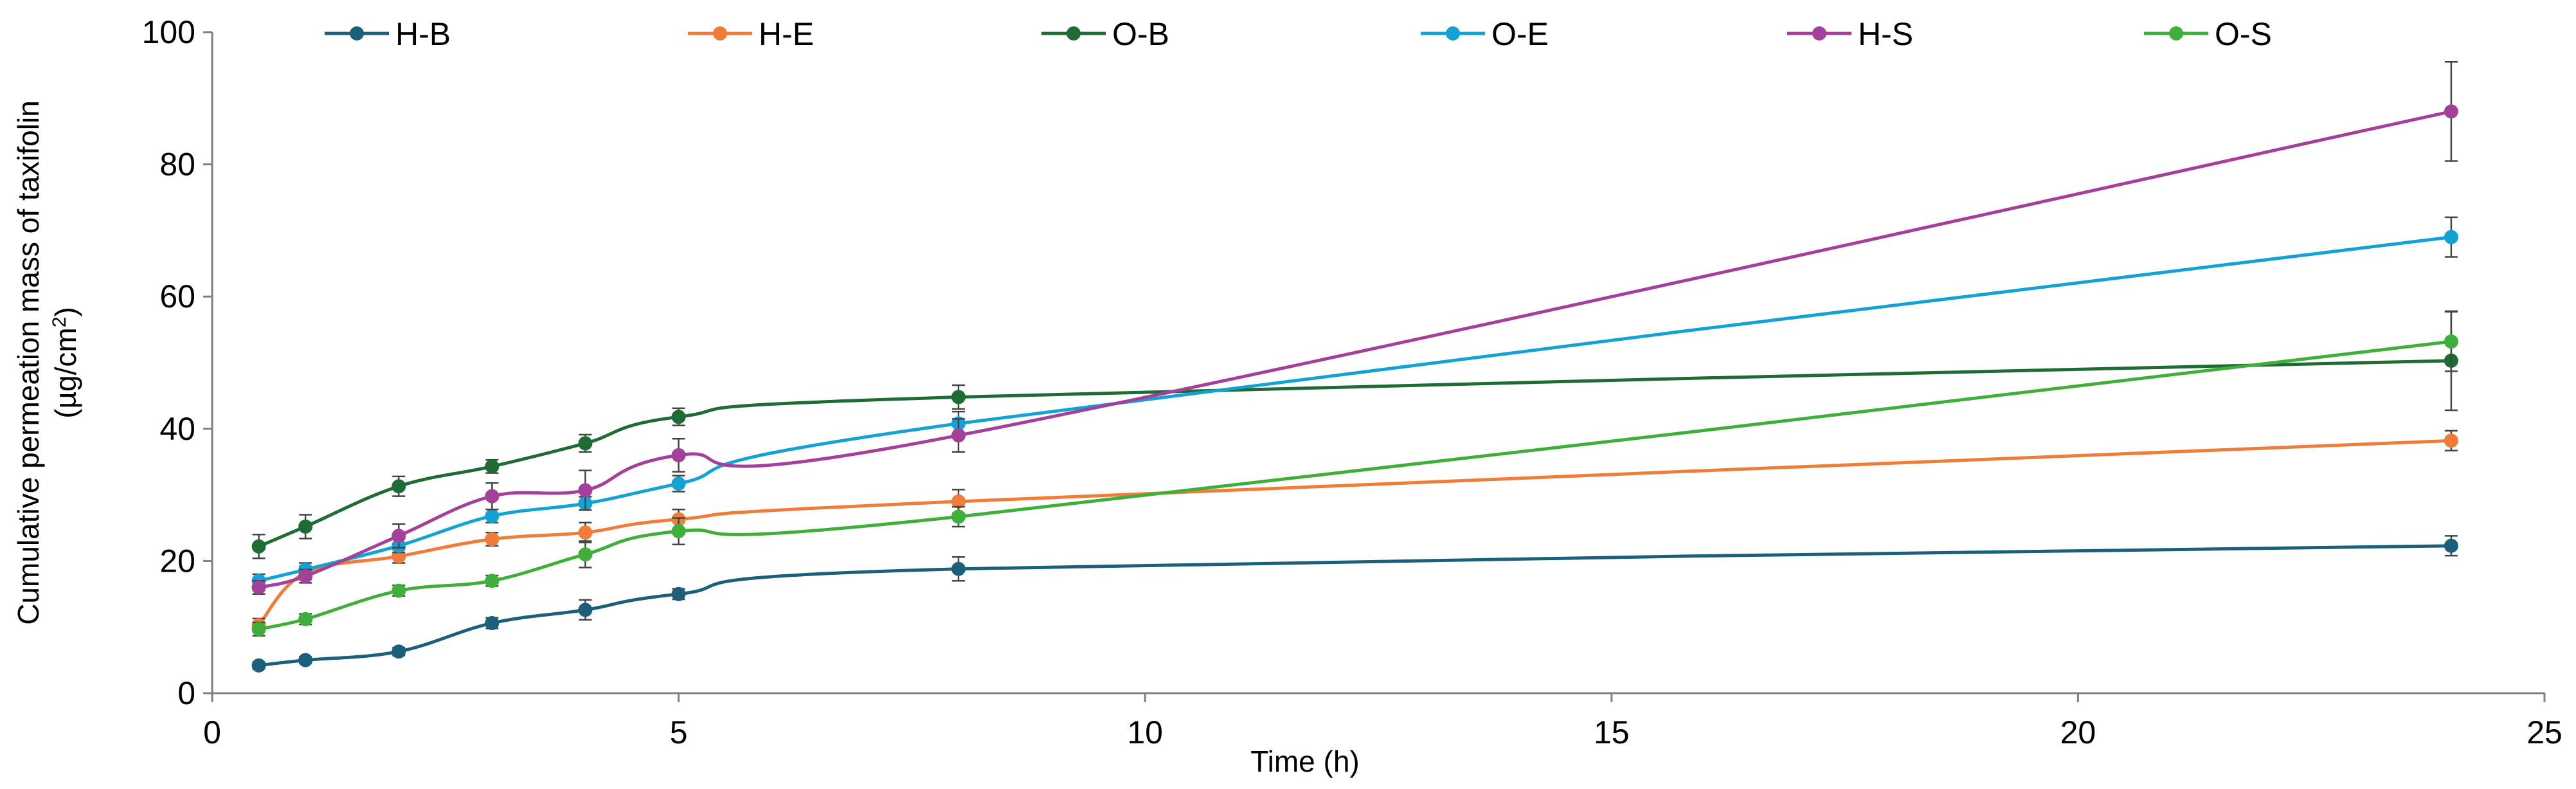 Image resolution: width=2576 pixels, height=789 pixels. What do you see at coordinates (1485, 34) in the screenshot?
I see `legend-item-o-e: O-E` at bounding box center [1485, 34].